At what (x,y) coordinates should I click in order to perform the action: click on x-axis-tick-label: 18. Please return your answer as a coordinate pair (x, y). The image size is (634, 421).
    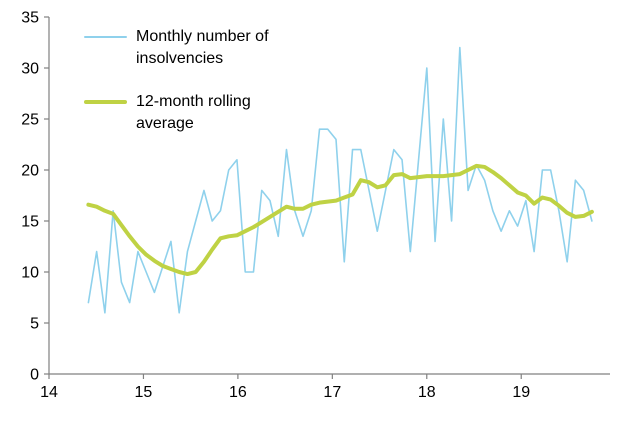
    Looking at the image, I should click on (427, 392).